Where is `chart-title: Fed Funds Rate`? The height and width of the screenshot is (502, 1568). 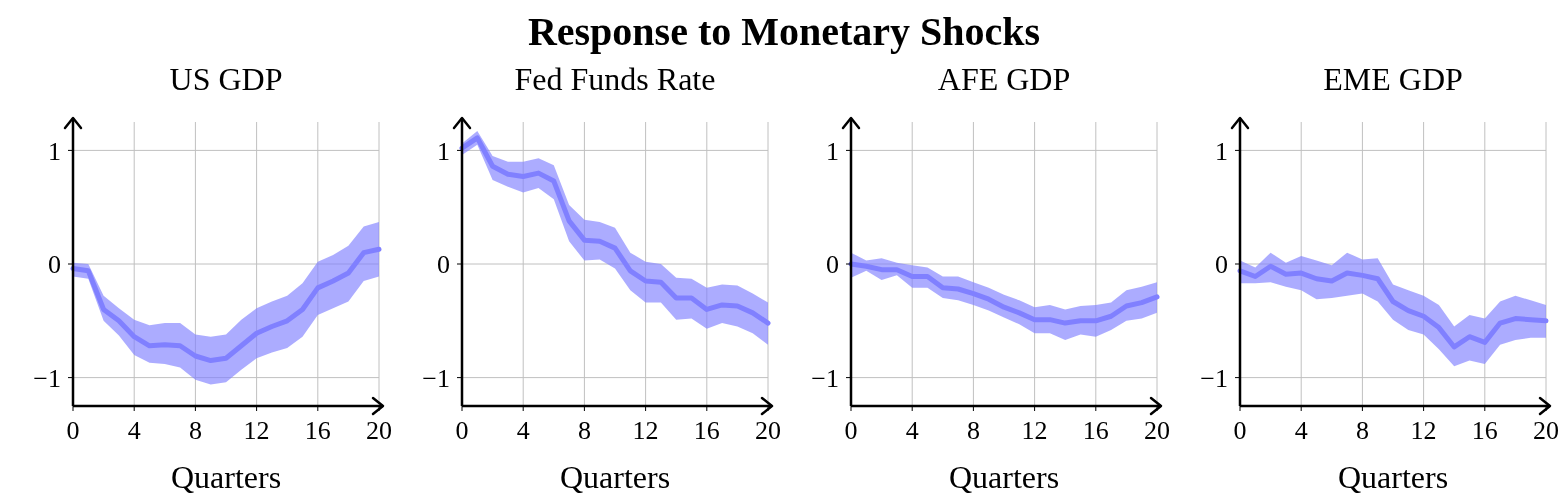
chart-title: Fed Funds Rate is located at coordinates (615, 79).